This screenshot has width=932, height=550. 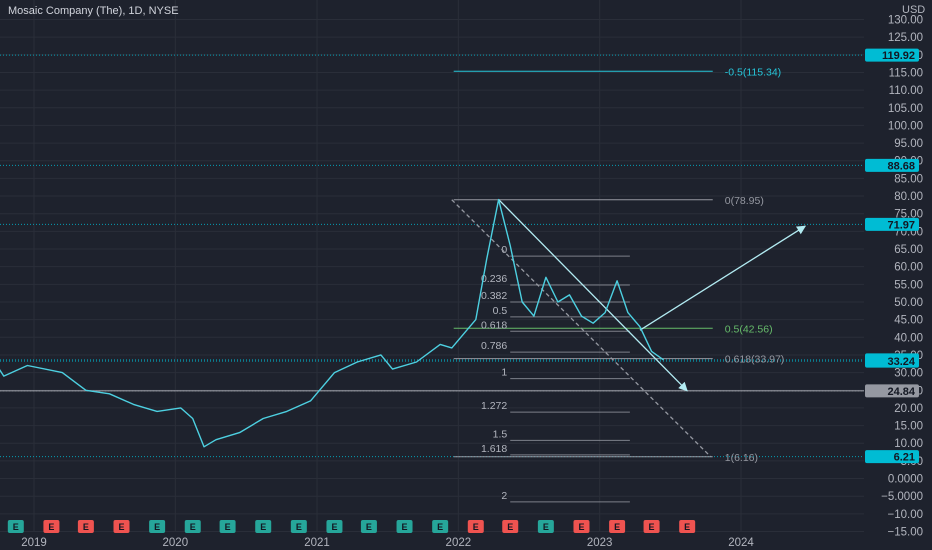 What do you see at coordinates (908, 303) in the screenshot?
I see `y-tick-label: 50.00` at bounding box center [908, 303].